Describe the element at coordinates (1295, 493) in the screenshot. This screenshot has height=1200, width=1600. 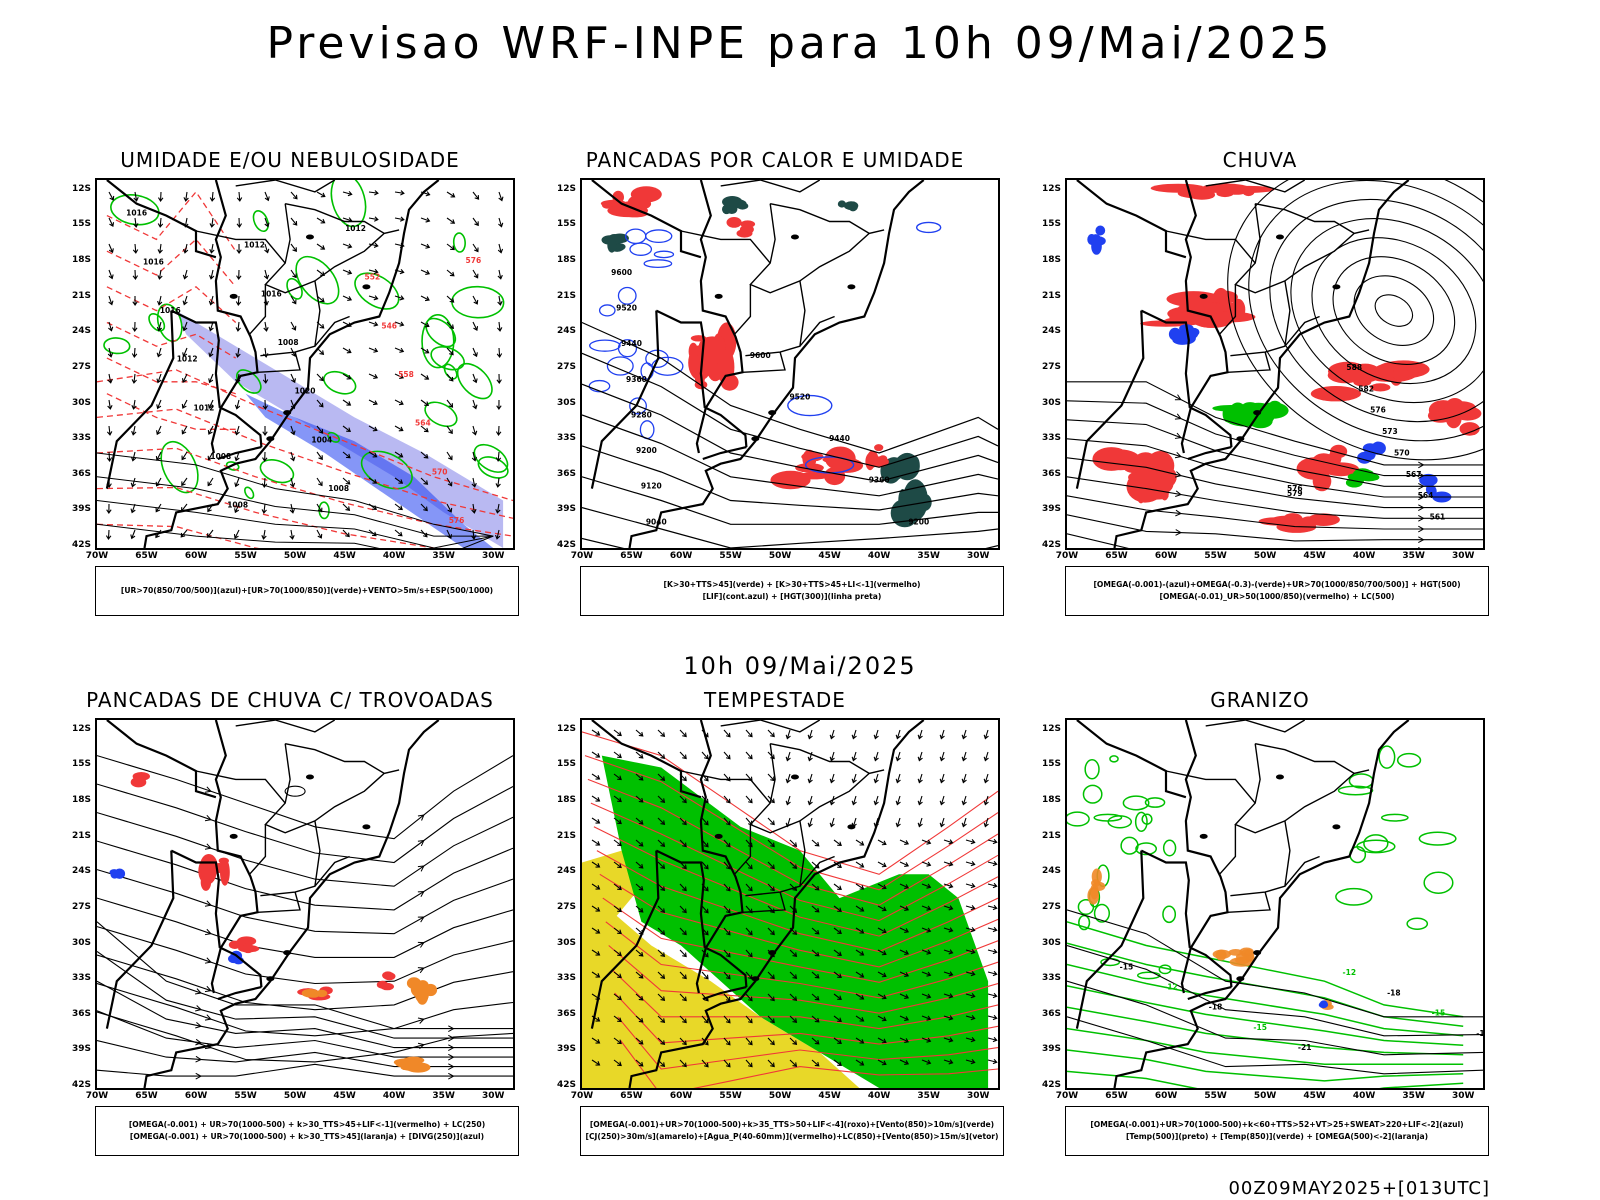
I see `contour-value: 579` at that location.